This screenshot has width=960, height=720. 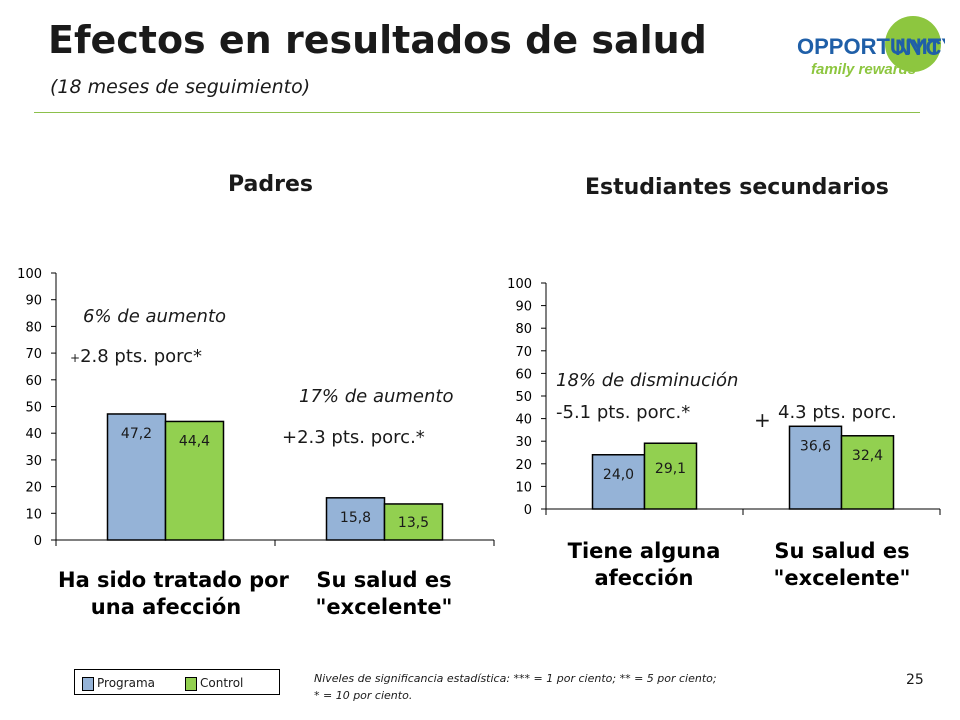 What do you see at coordinates (126, 683) in the screenshot?
I see `legend-label-programa: Programa` at bounding box center [126, 683].